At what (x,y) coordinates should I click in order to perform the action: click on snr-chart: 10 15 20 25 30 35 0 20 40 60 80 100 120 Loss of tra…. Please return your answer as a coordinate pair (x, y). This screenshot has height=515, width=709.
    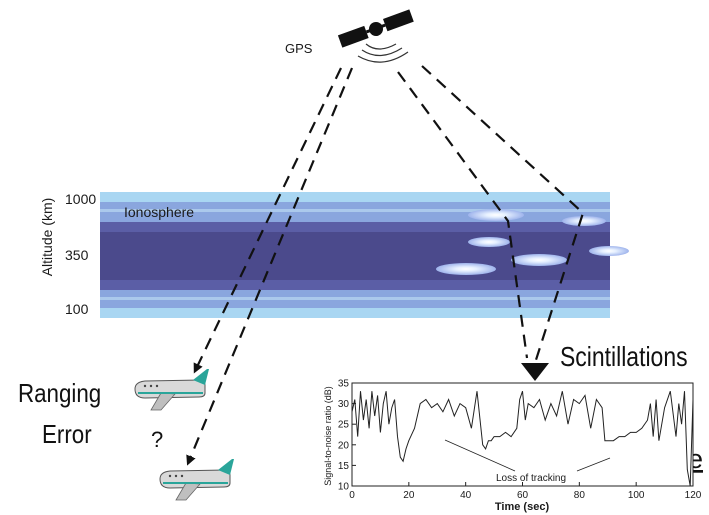
    Looking at the image, I should click on (512, 446).